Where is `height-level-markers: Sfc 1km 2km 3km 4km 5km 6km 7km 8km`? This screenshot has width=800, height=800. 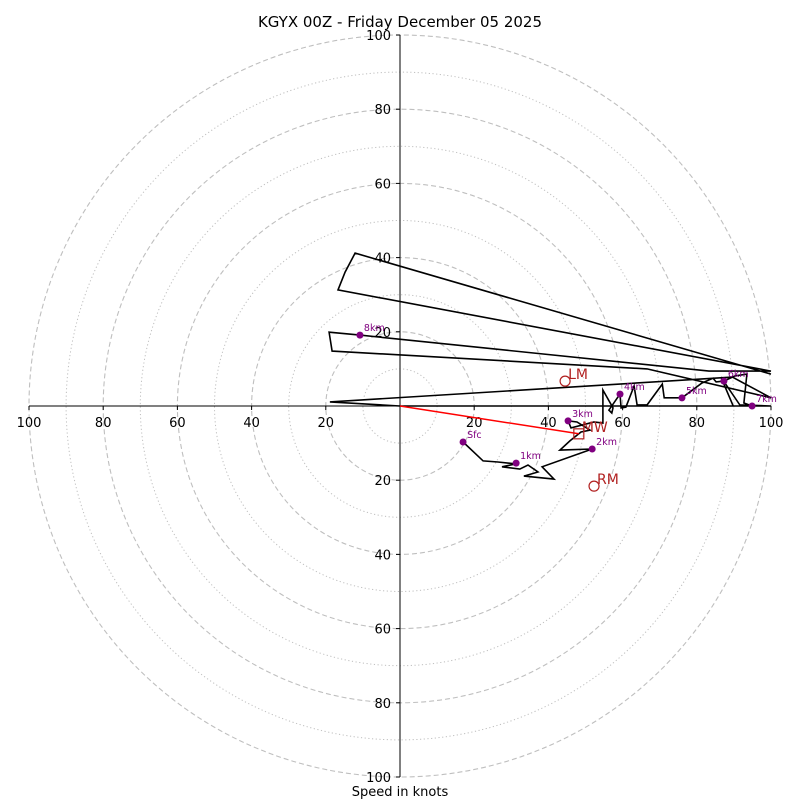 height-level-markers: Sfc 1km 2km 3km 4km 5km 6km 7km 8km is located at coordinates (566, 395).